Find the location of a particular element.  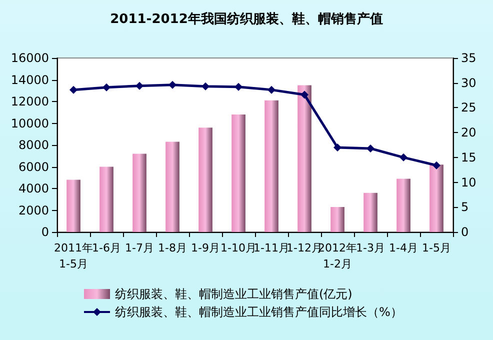

y-tick-label: 2000 is located at coordinates (33, 210).